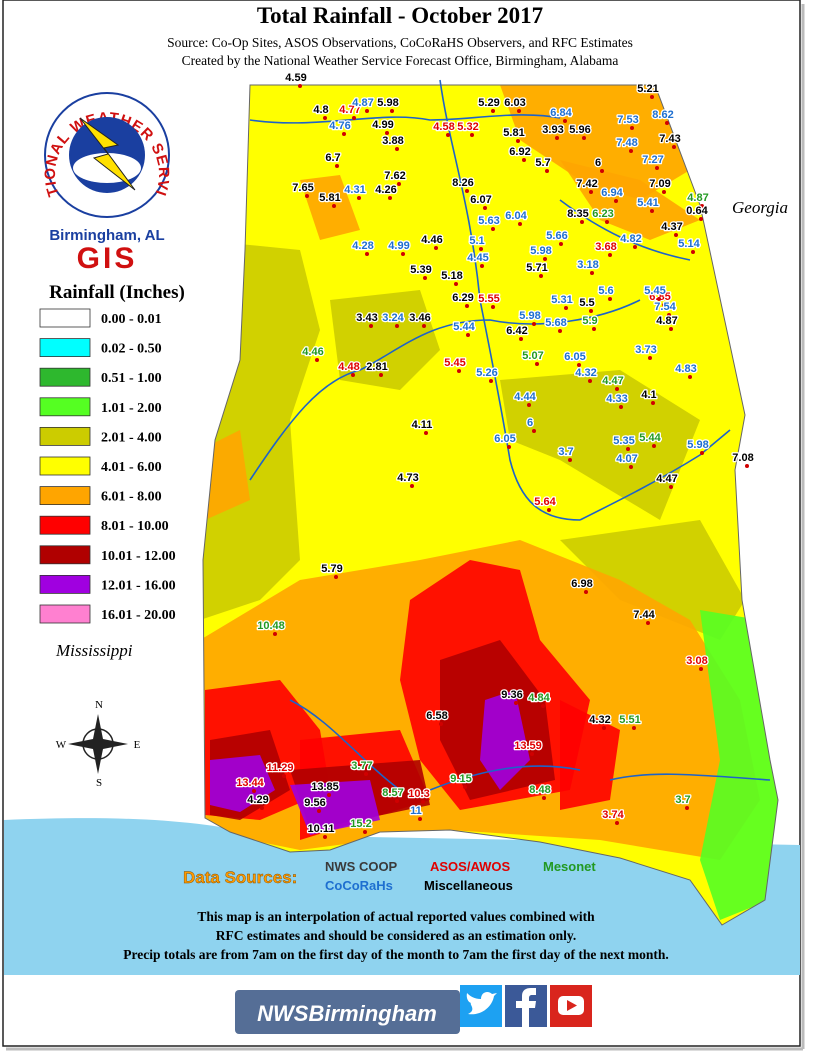 The width and height of the screenshot is (816, 1056). I want to click on station-value: 13.85, so click(325, 787).